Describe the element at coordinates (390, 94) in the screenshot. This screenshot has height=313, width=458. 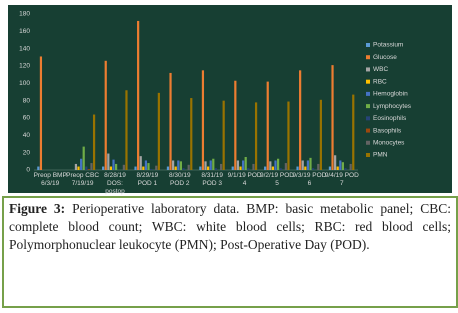
I see `legend-label: Hemoglobin` at that location.